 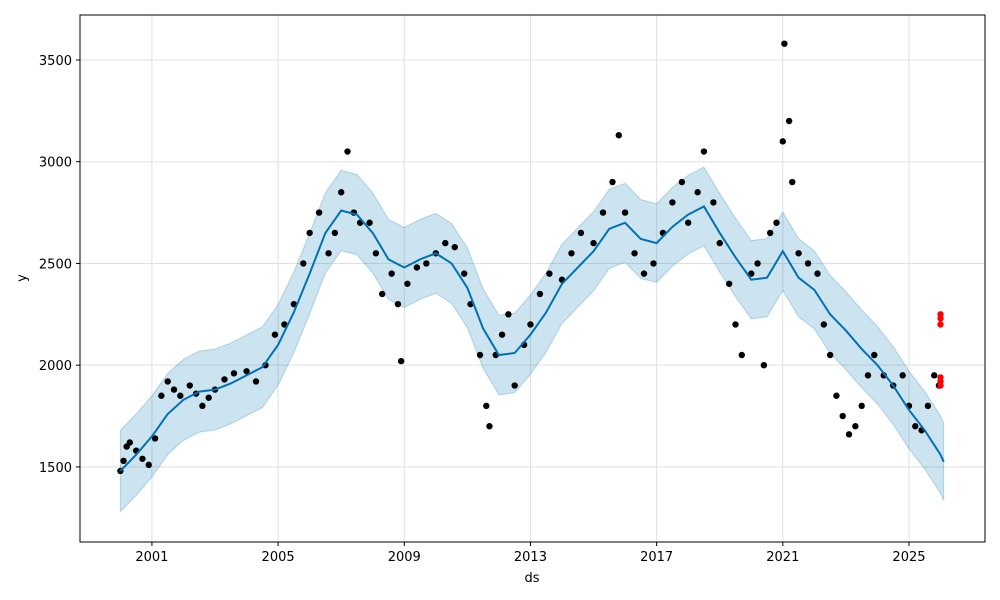 I want to click on y-tick-label: 2500, so click(x=55, y=264).